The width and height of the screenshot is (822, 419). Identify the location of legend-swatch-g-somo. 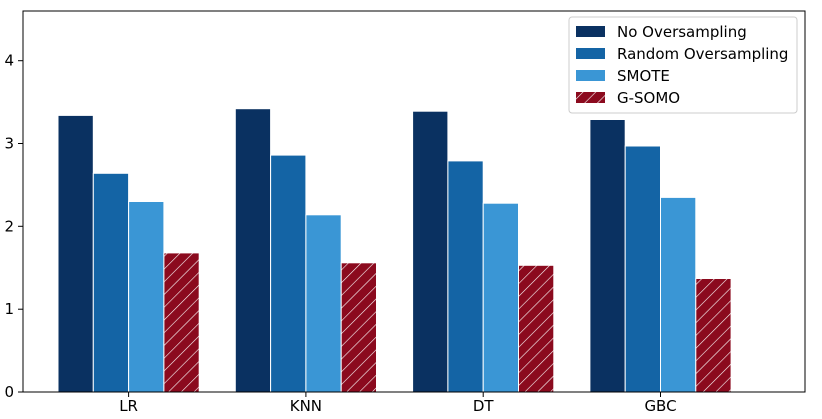
(590, 97).